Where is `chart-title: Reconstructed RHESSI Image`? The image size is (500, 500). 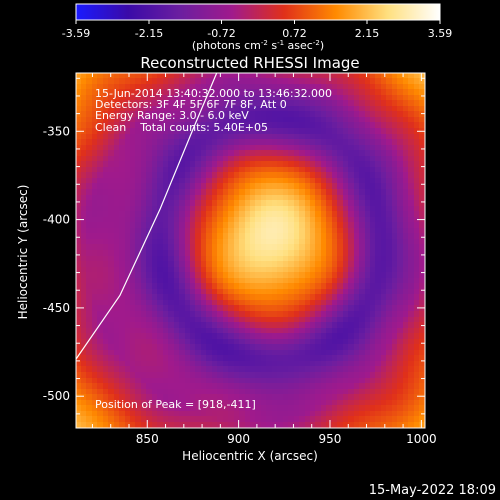 chart-title: Reconstructed RHESSI Image is located at coordinates (249, 63).